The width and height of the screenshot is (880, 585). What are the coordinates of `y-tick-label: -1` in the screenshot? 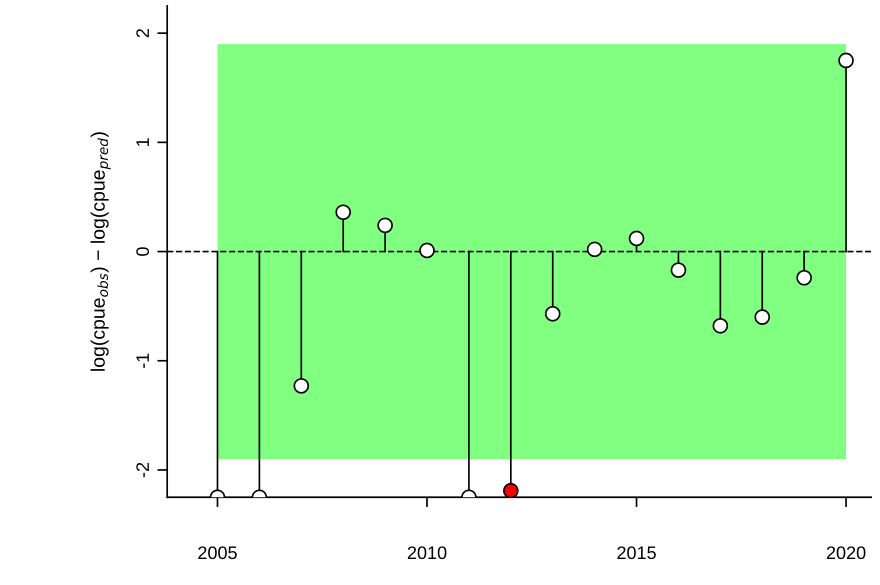 It's located at (142, 361).